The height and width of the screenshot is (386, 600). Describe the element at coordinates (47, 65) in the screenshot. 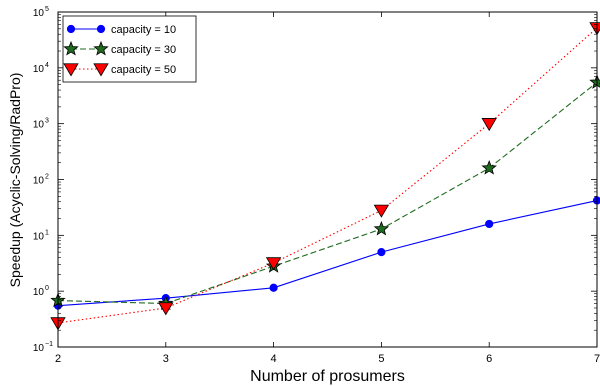

I see `y-tick-label-exponent: 4` at that location.